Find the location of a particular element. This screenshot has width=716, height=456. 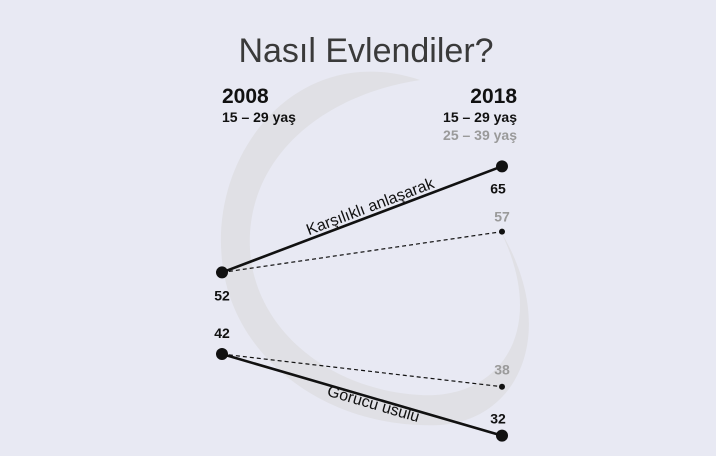

x-sublabel-right-secondary: 25 – 39 yaş is located at coordinates (480, 135).